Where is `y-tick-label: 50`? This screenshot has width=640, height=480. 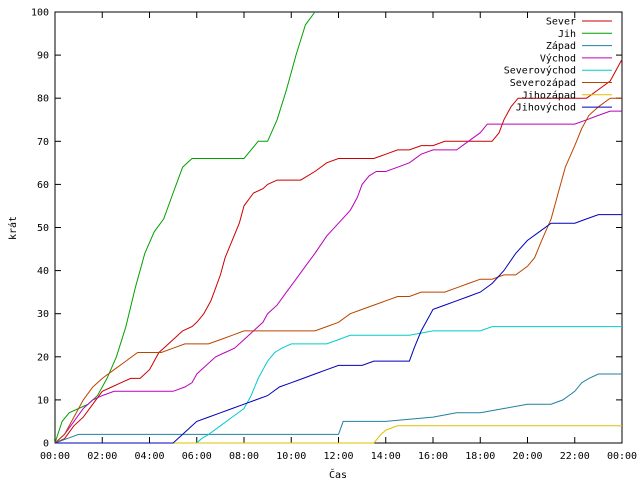
y-tick-label: 50 is located at coordinates (43, 228).